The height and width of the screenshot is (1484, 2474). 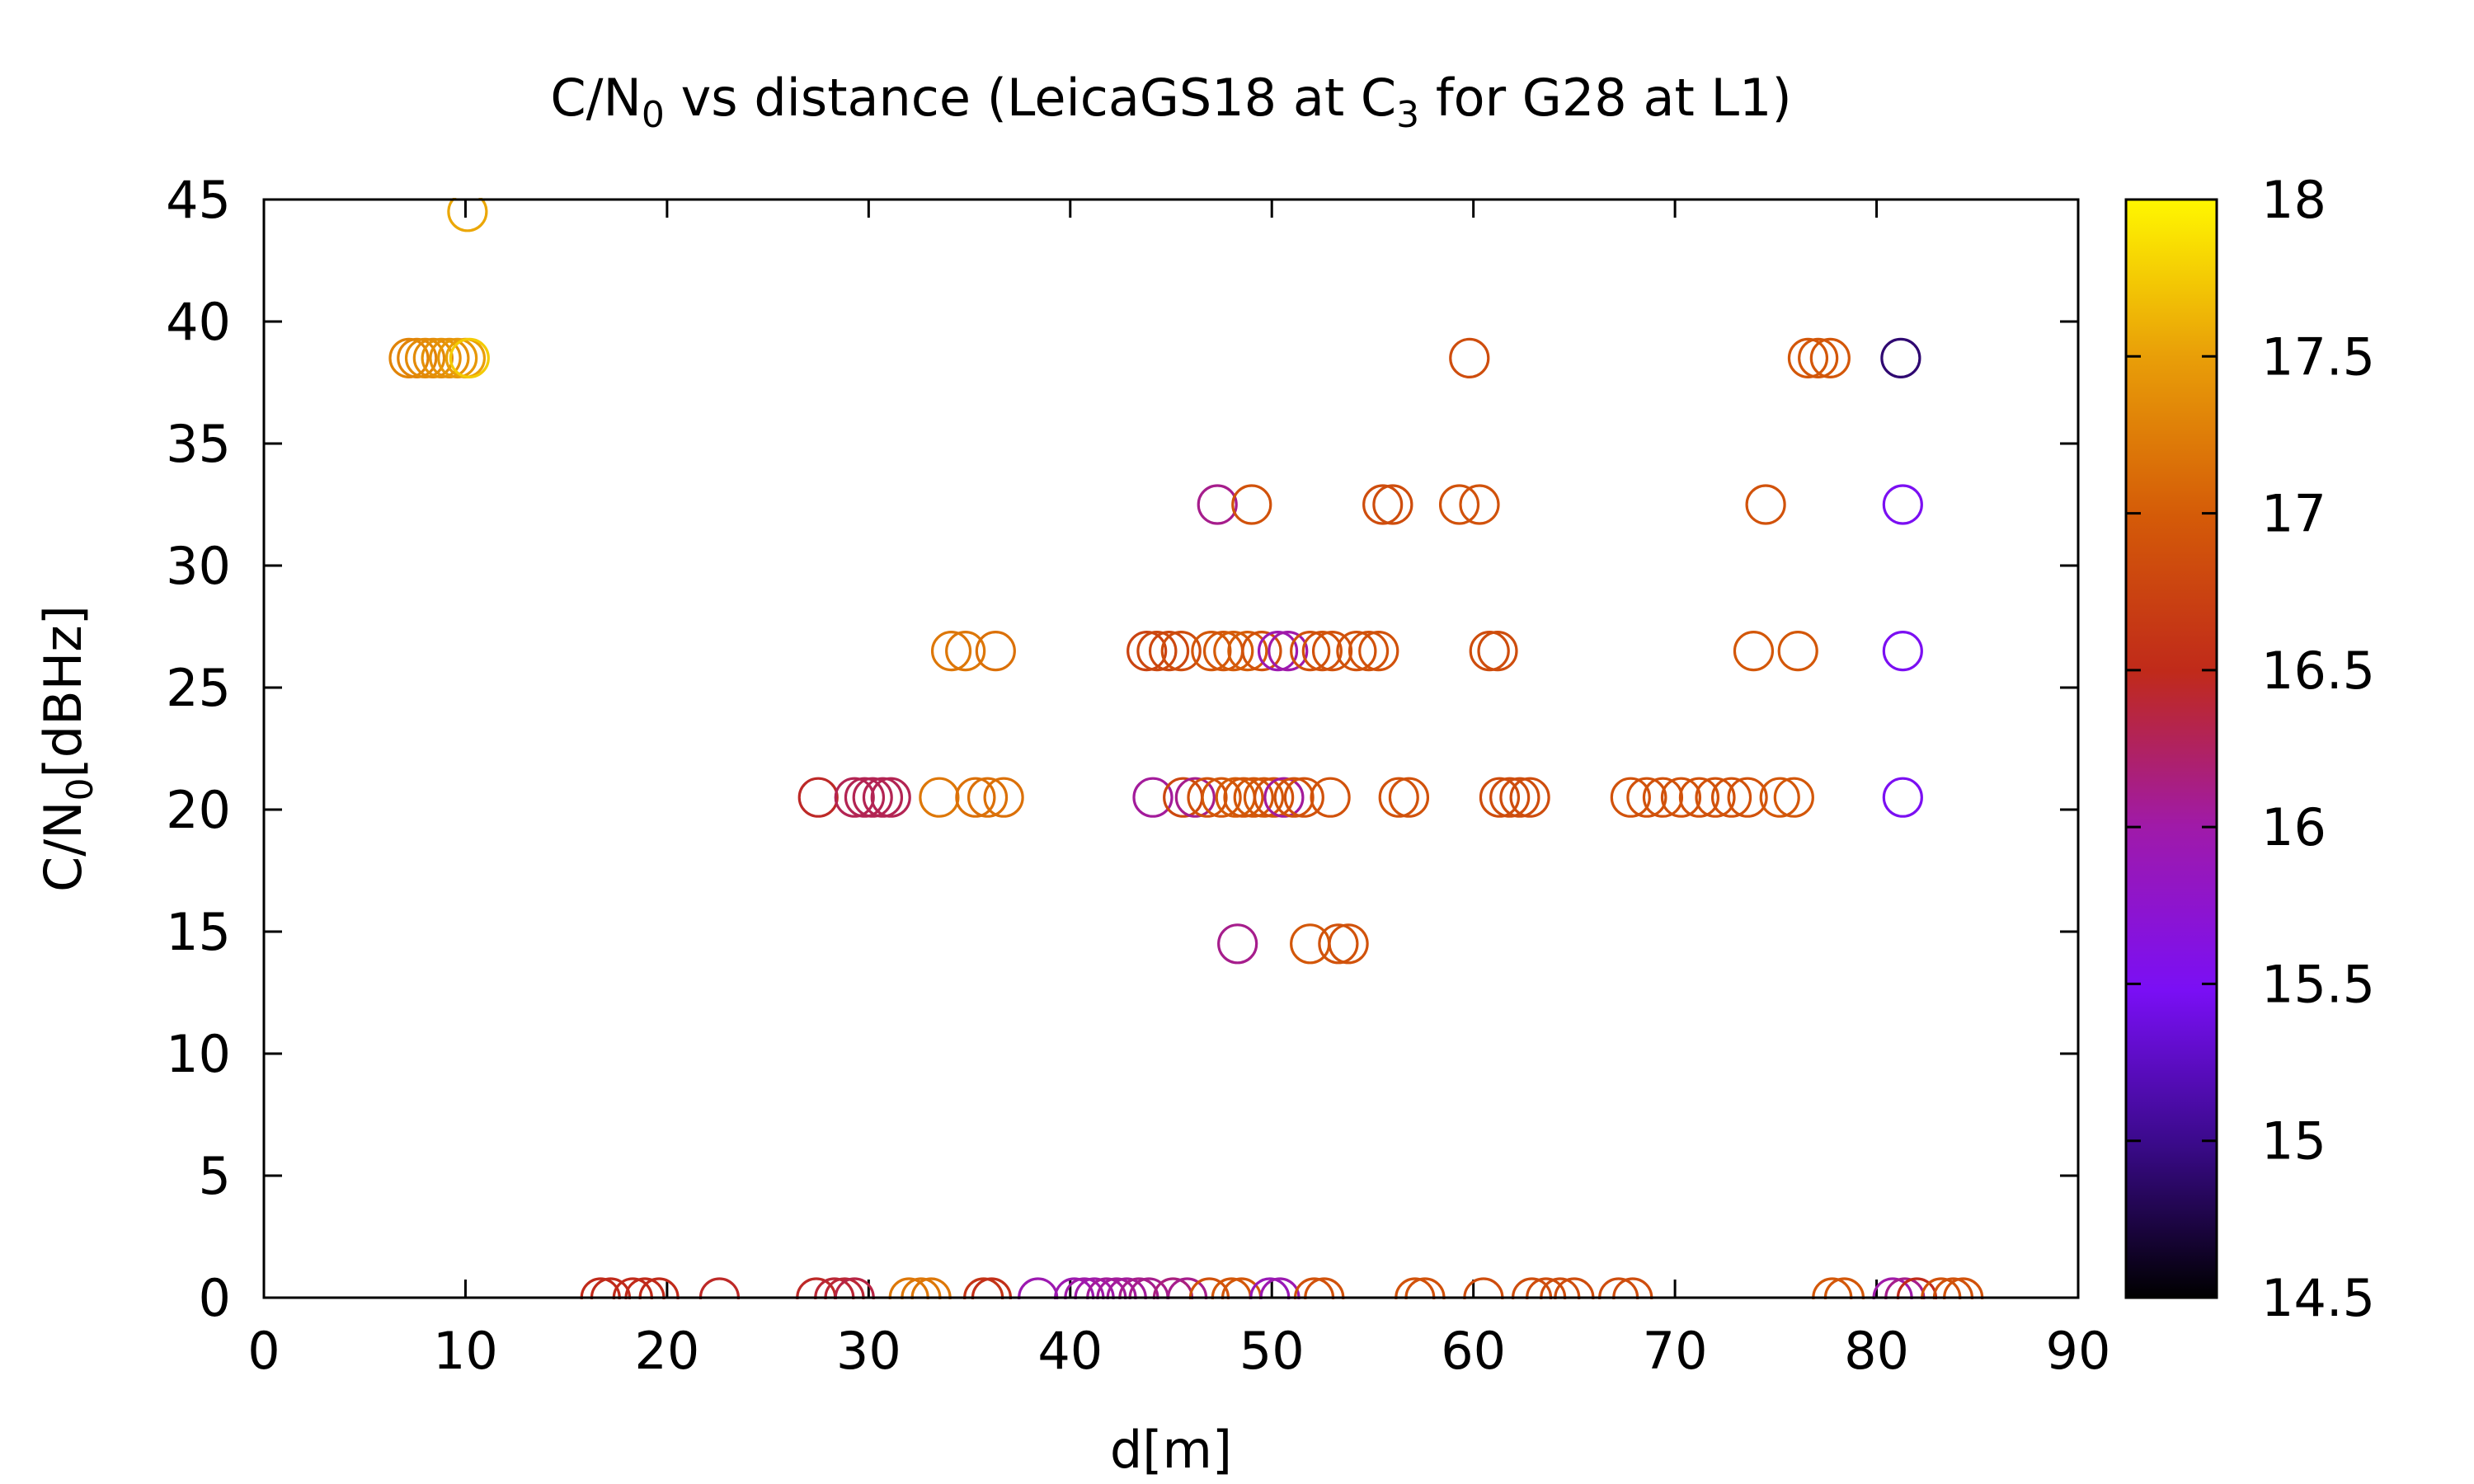 I want to click on colorbar-tick-label: 18, so click(x=2293, y=200).